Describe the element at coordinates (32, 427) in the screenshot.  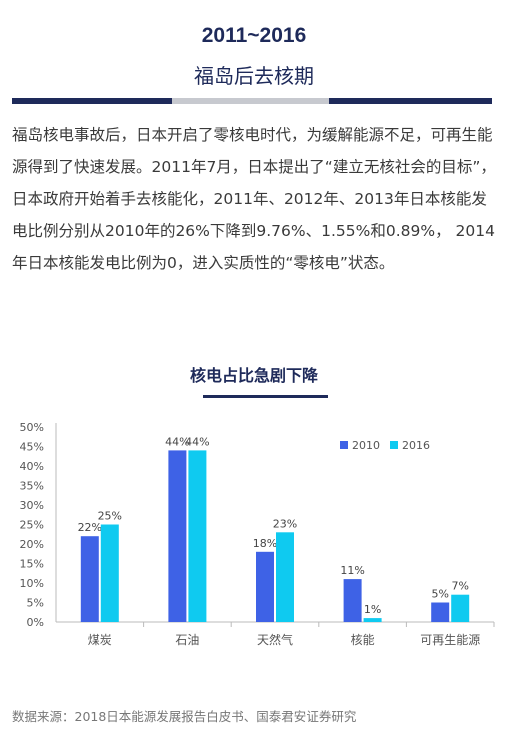
I see `y-tick-label: 50%` at that location.